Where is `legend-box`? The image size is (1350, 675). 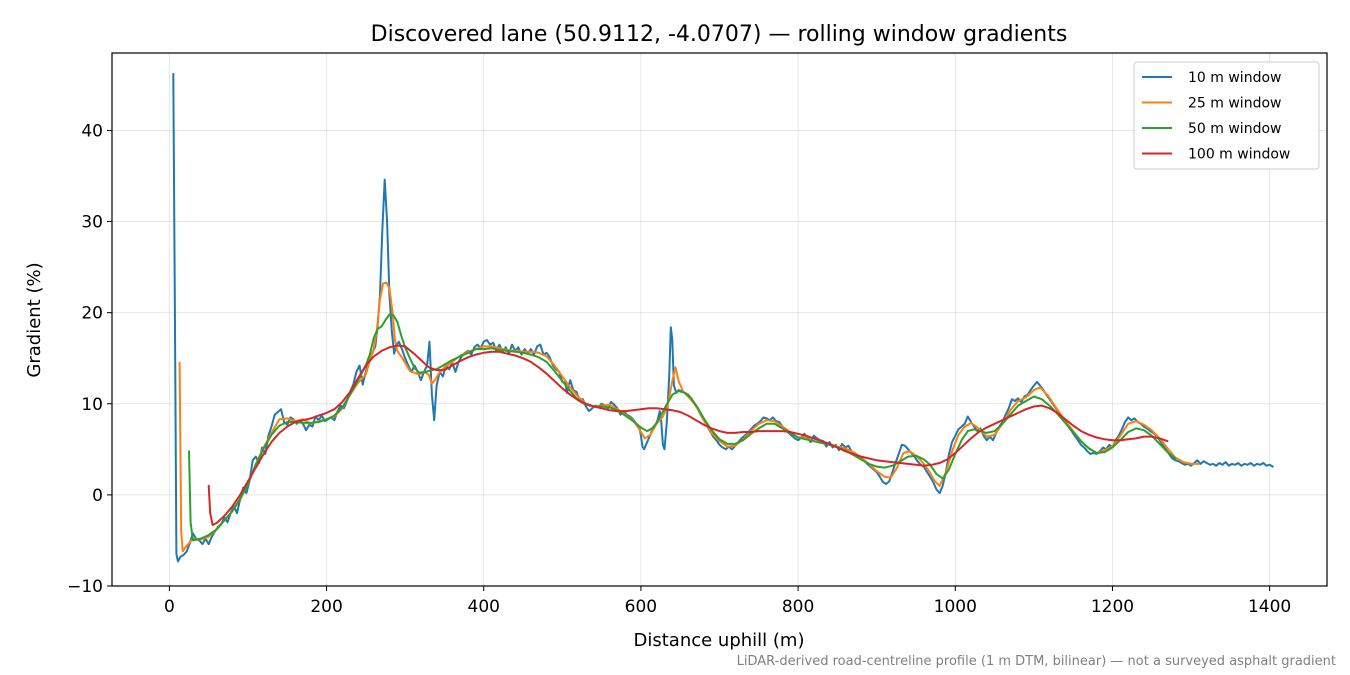 legend-box is located at coordinates (1226, 115).